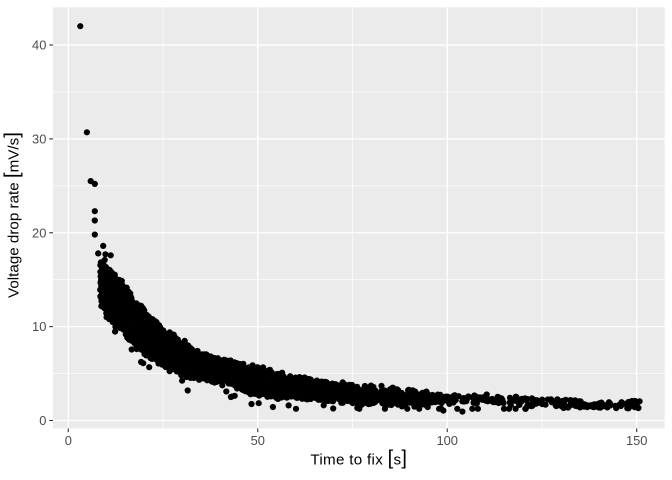 This screenshot has width=672, height=480. Describe the element at coordinates (358, 458) in the screenshot. I see `svg-text: Time to fix [s]` at that location.